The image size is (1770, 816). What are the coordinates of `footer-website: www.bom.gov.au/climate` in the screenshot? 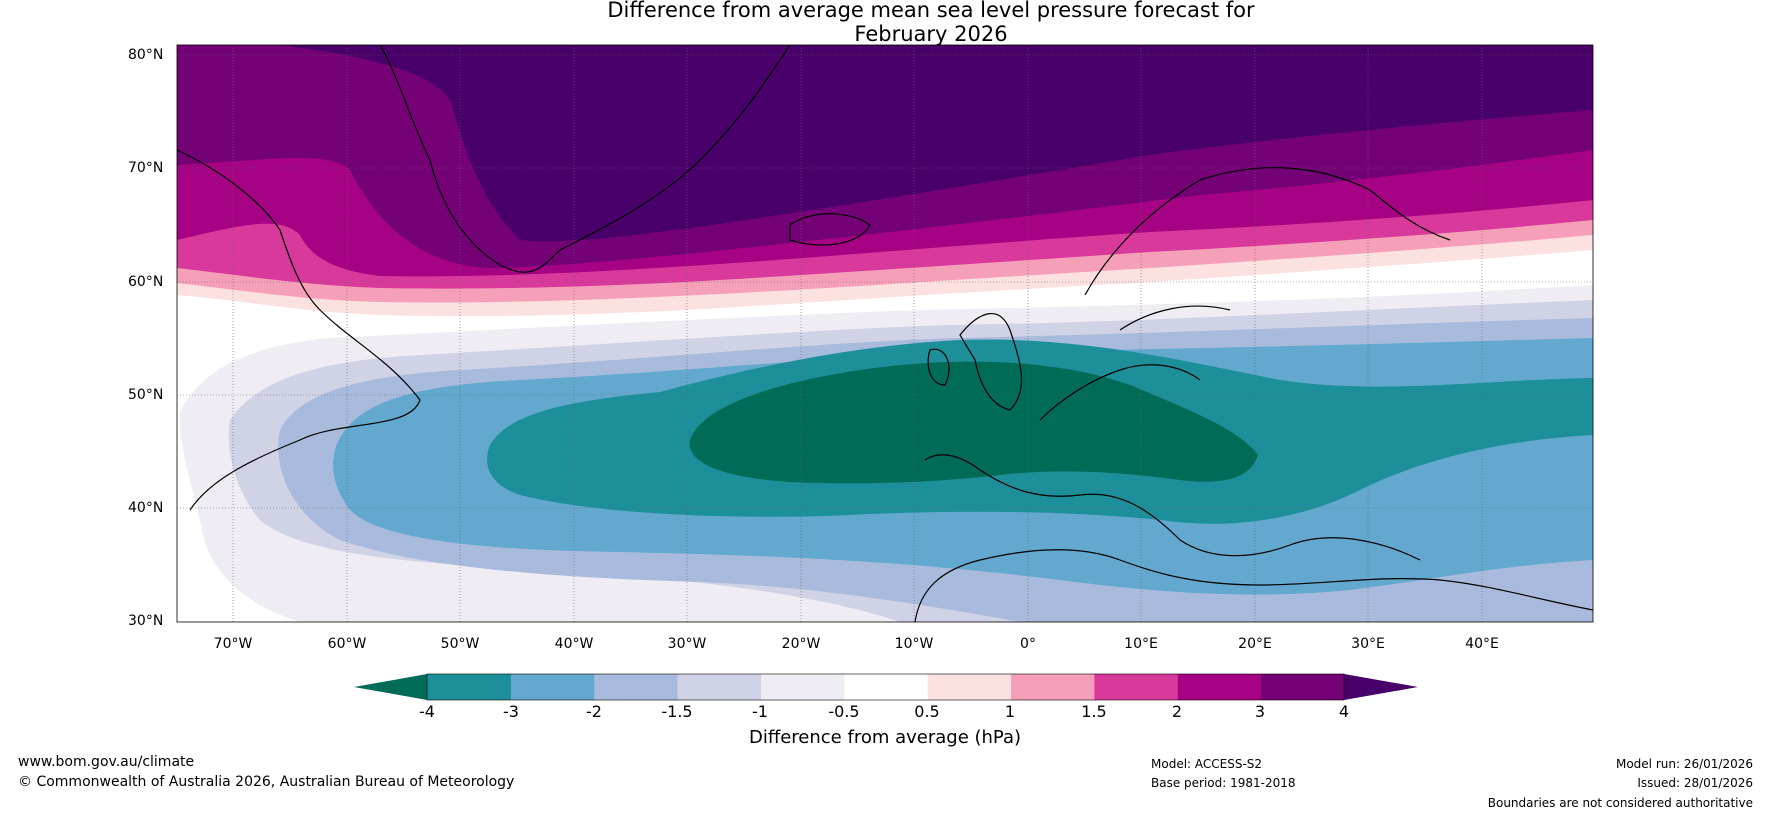 It's located at (106, 762).